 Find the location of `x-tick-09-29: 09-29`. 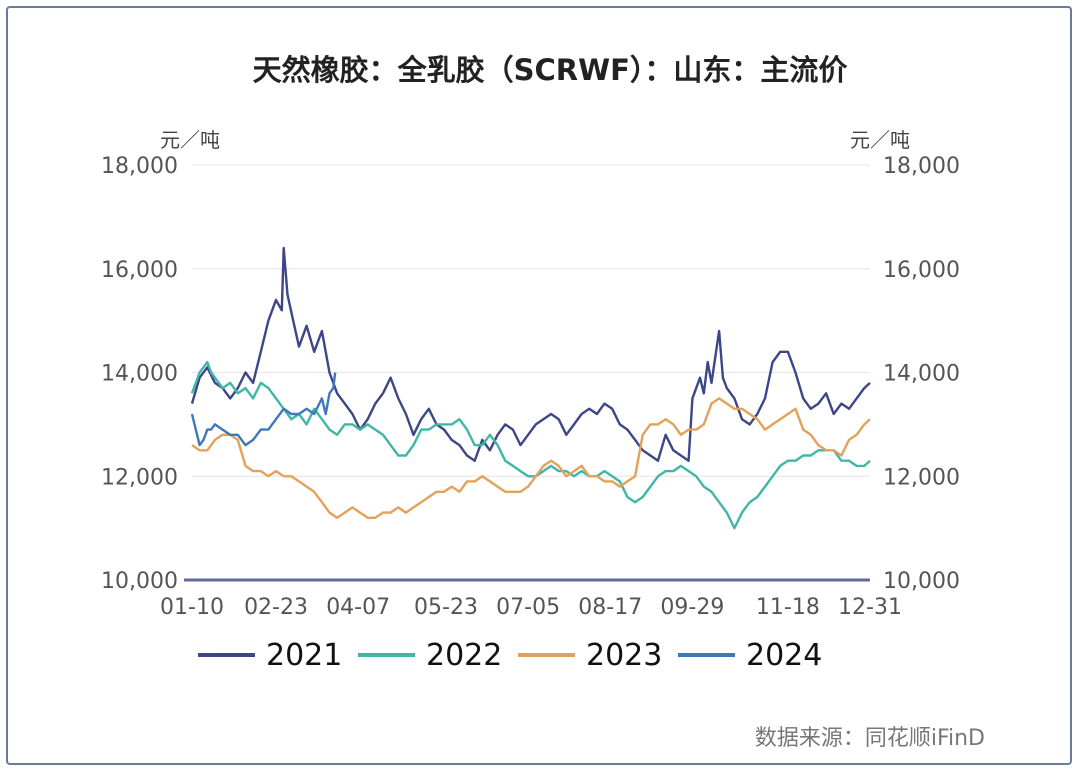

x-tick-09-29: 09-29 is located at coordinates (692, 607).